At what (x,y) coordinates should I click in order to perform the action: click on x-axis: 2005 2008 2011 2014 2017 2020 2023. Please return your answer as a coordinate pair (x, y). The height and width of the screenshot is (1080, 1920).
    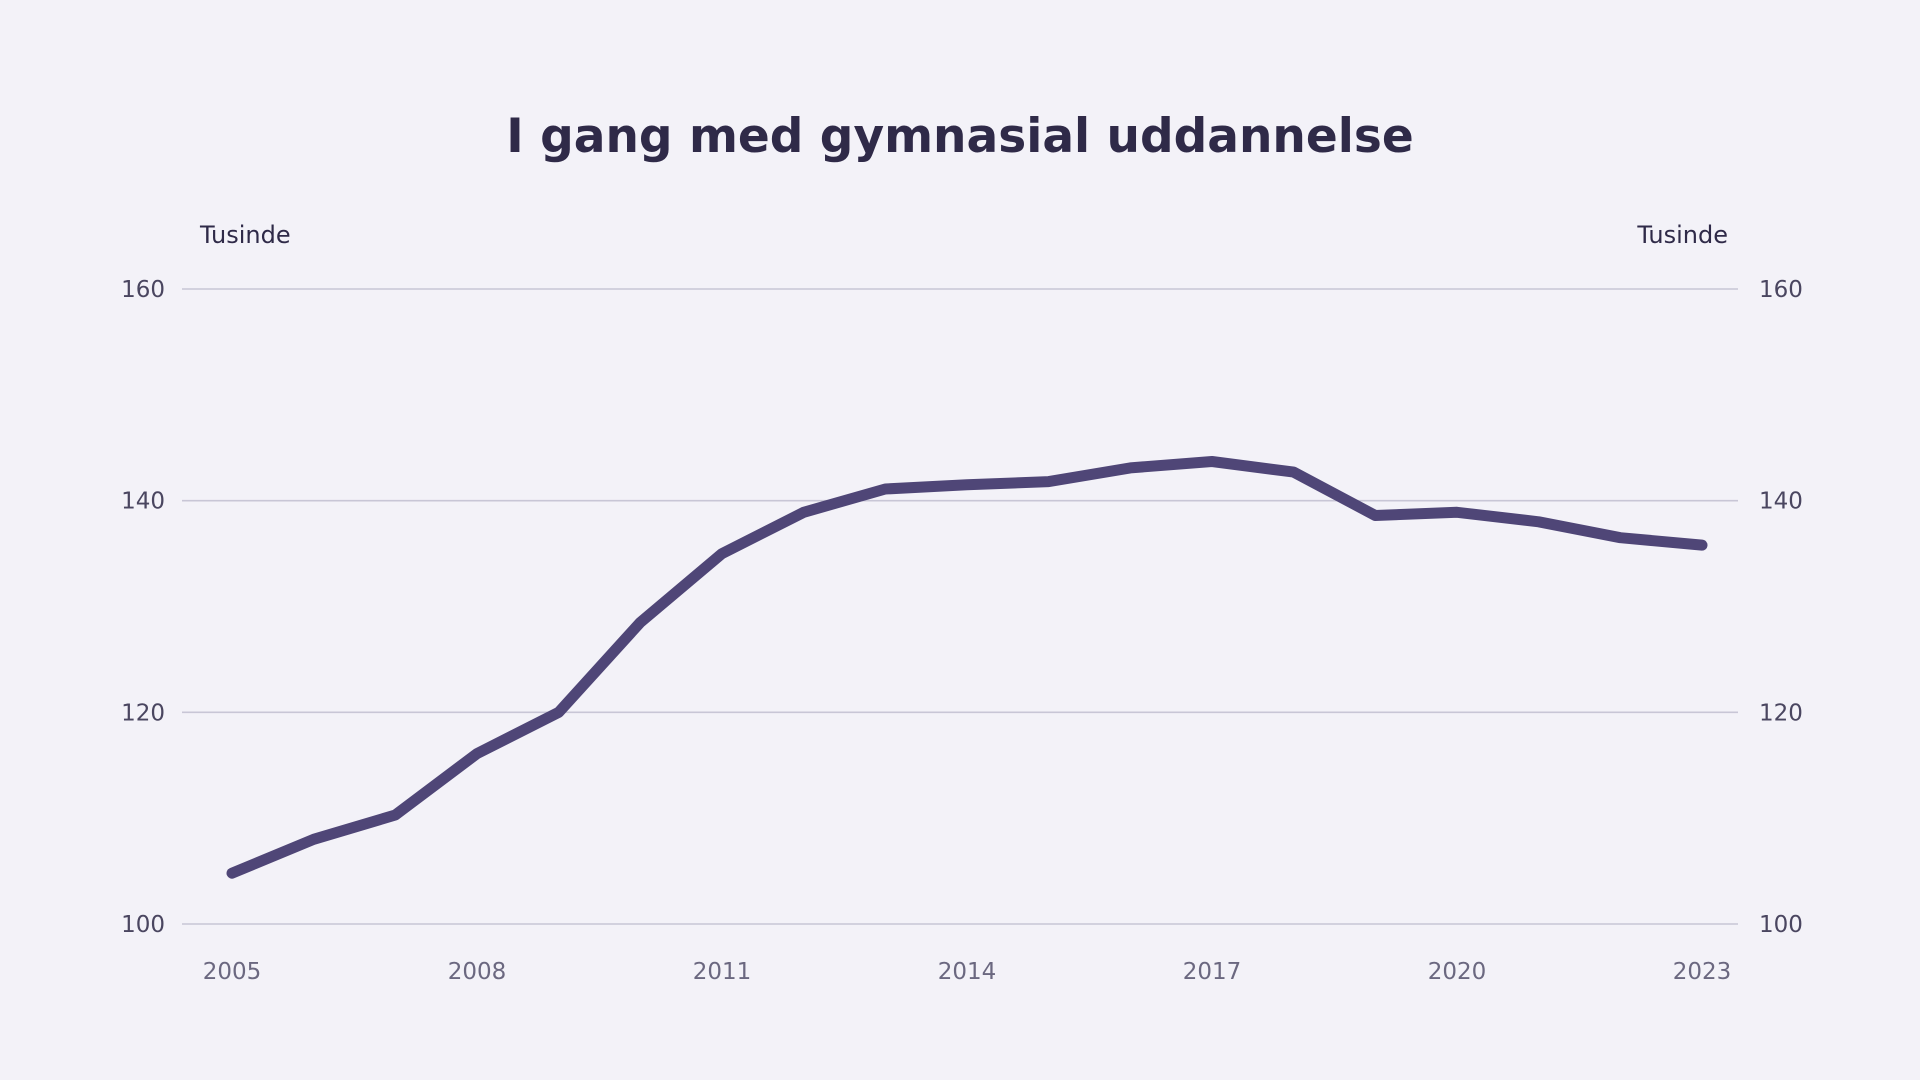
    Looking at the image, I should click on (967, 972).